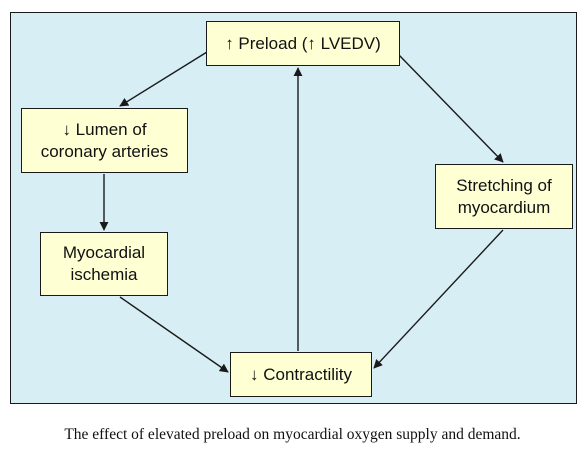 This screenshot has width=585, height=456. I want to click on node-myocardium-stretching: Stretching of myocardium, so click(504, 196).